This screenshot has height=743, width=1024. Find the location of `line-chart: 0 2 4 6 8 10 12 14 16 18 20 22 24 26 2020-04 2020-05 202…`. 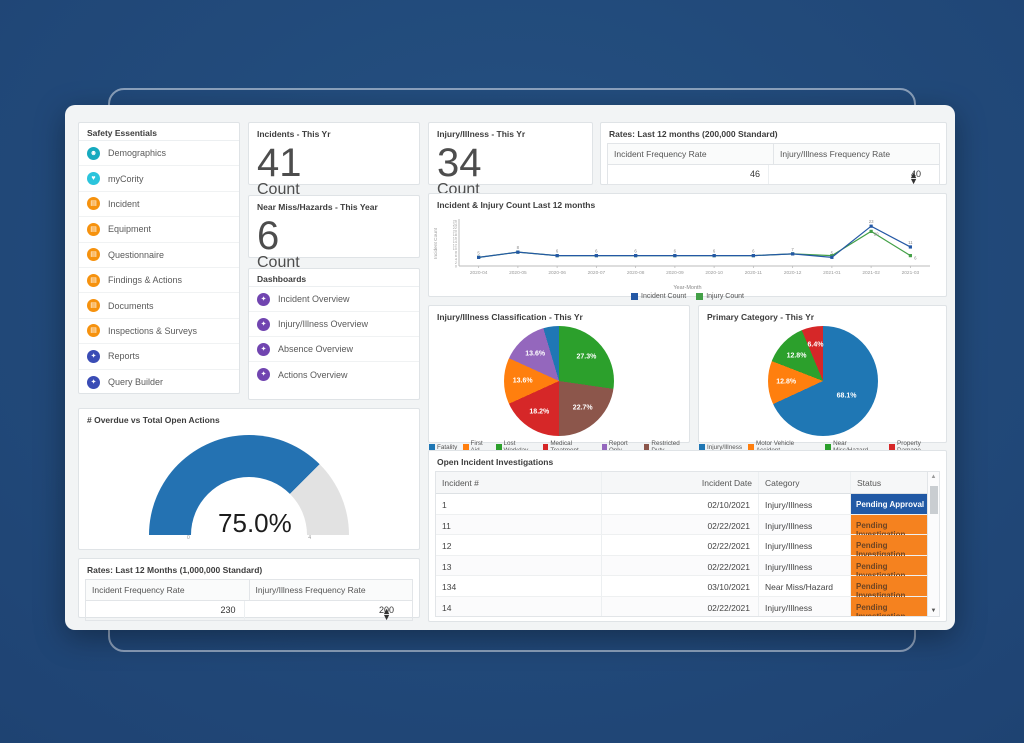

line-chart: 0 2 4 6 8 10 12 14 16 18 20 22 24 26 2020-04 2020-05 202… is located at coordinates (687, 249).